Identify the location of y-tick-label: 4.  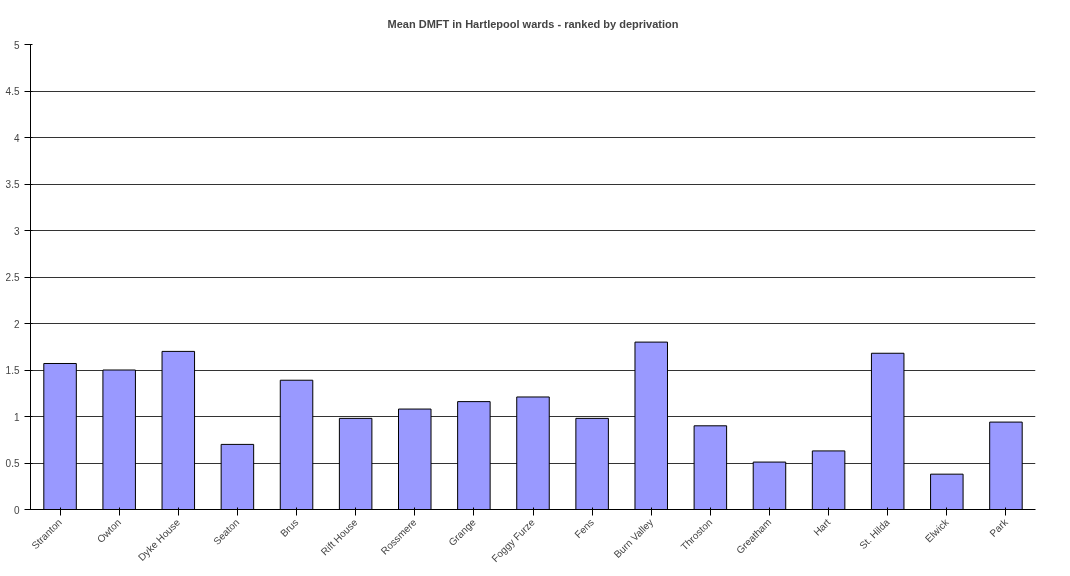
(16, 138).